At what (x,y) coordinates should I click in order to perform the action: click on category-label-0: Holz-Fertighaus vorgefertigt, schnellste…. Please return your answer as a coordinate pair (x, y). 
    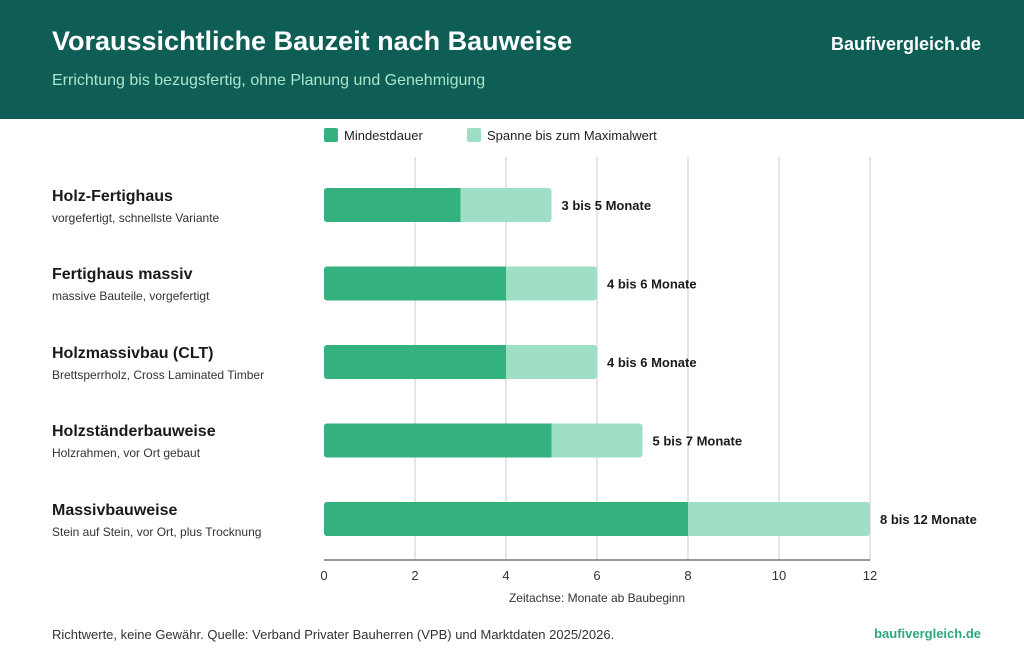
    Looking at the image, I should click on (135, 206).